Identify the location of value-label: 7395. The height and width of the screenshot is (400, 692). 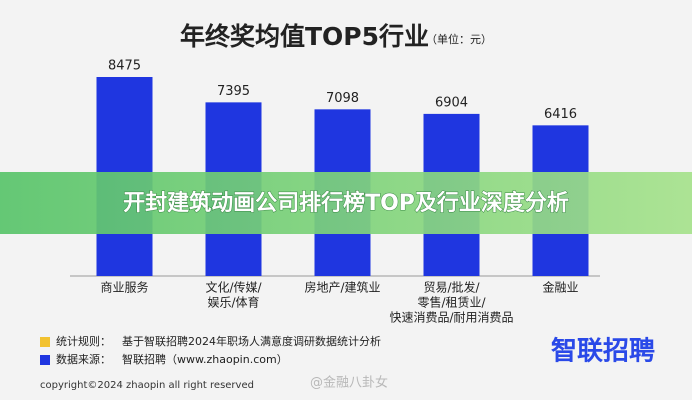
(233, 91).